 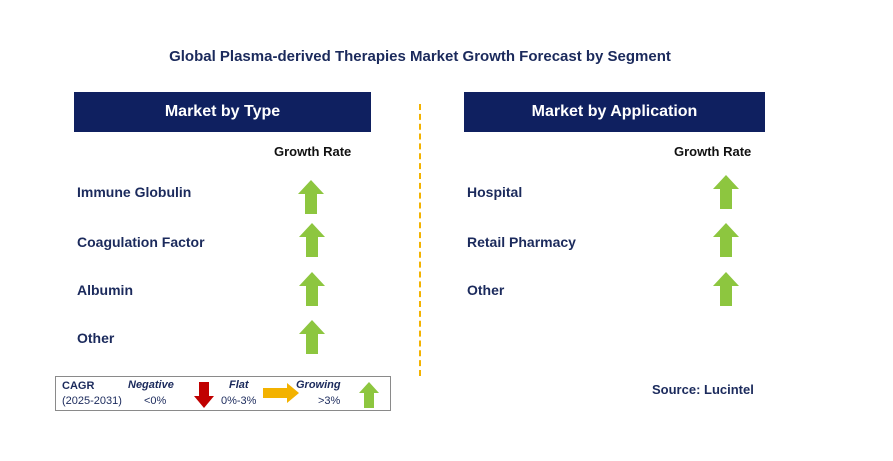 What do you see at coordinates (204, 395) in the screenshot?
I see `down-arrow-icon` at bounding box center [204, 395].